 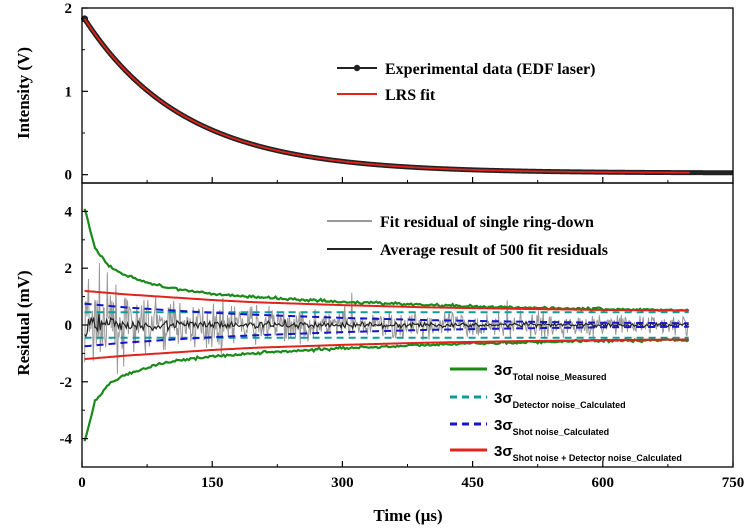 What do you see at coordinates (560, 400) in the screenshot?
I see `legend-label-detector-noise: 3σDetector noise_Calculated` at bounding box center [560, 400].